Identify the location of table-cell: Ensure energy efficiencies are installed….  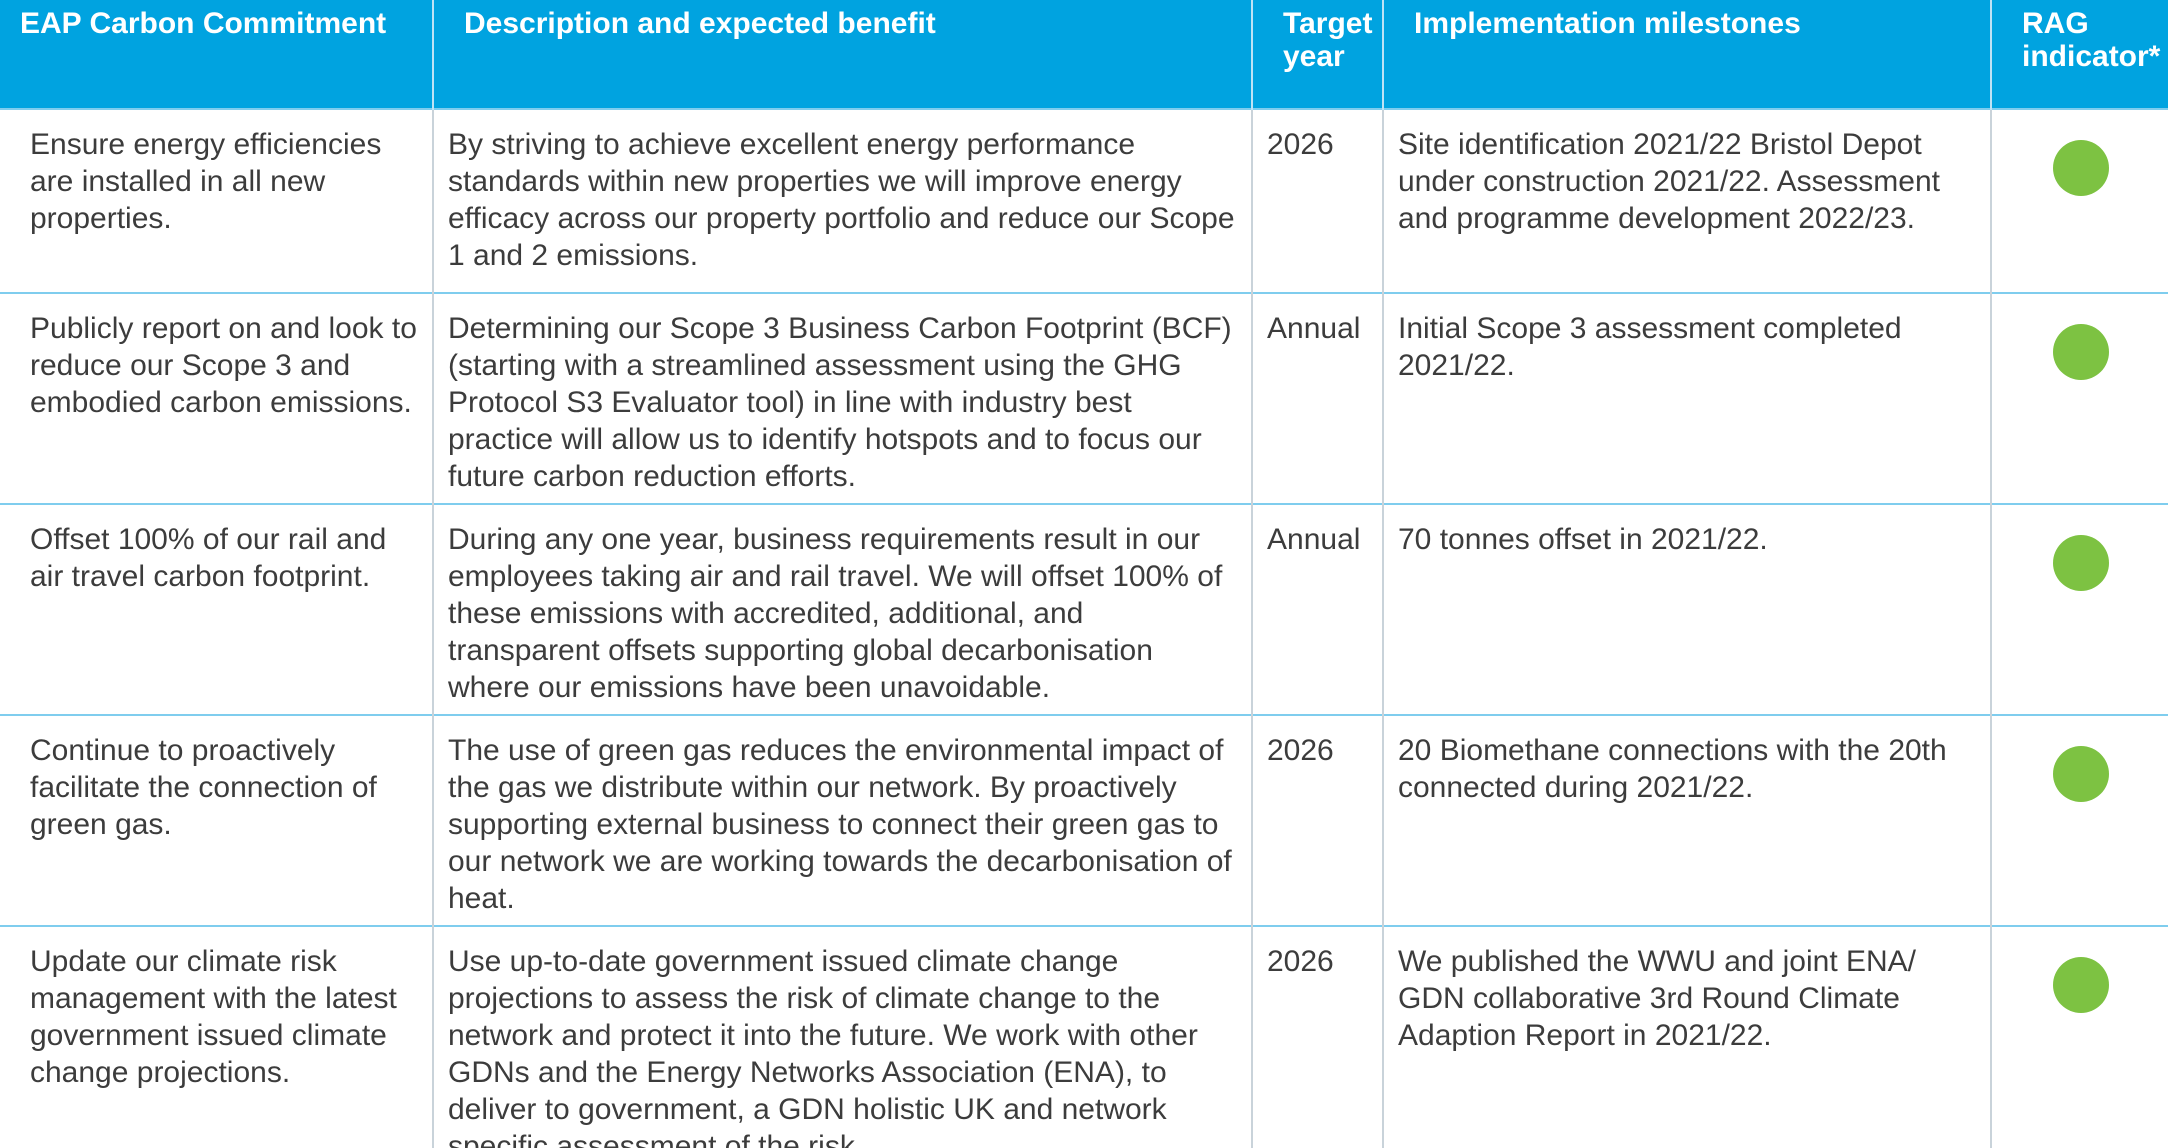
(216, 200).